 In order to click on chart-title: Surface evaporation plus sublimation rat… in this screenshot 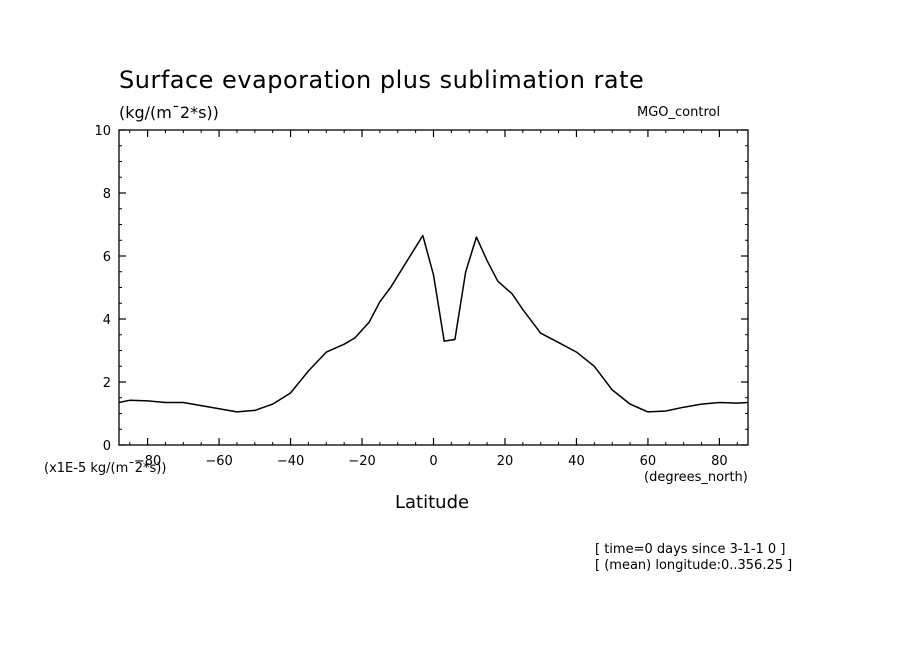, I will do `click(382, 80)`.